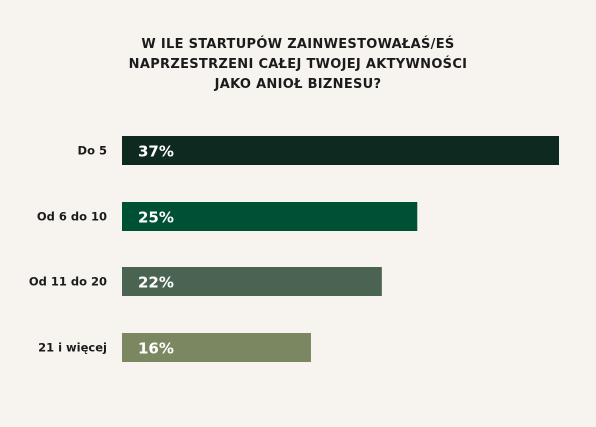 This screenshot has height=427, width=596. I want to click on chart-title-line-3: JAKO ANIOŁ BIZNESU?, so click(298, 84).